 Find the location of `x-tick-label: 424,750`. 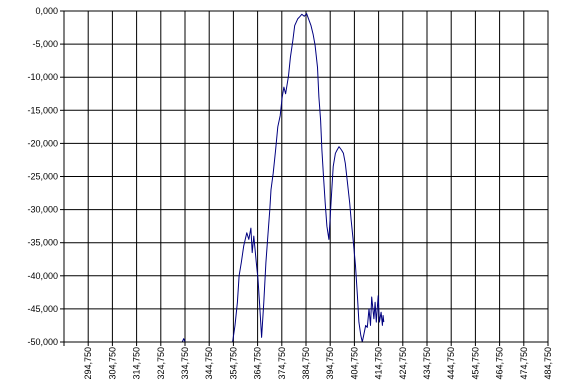

x-tick-label: 424,750 is located at coordinates (403, 363).